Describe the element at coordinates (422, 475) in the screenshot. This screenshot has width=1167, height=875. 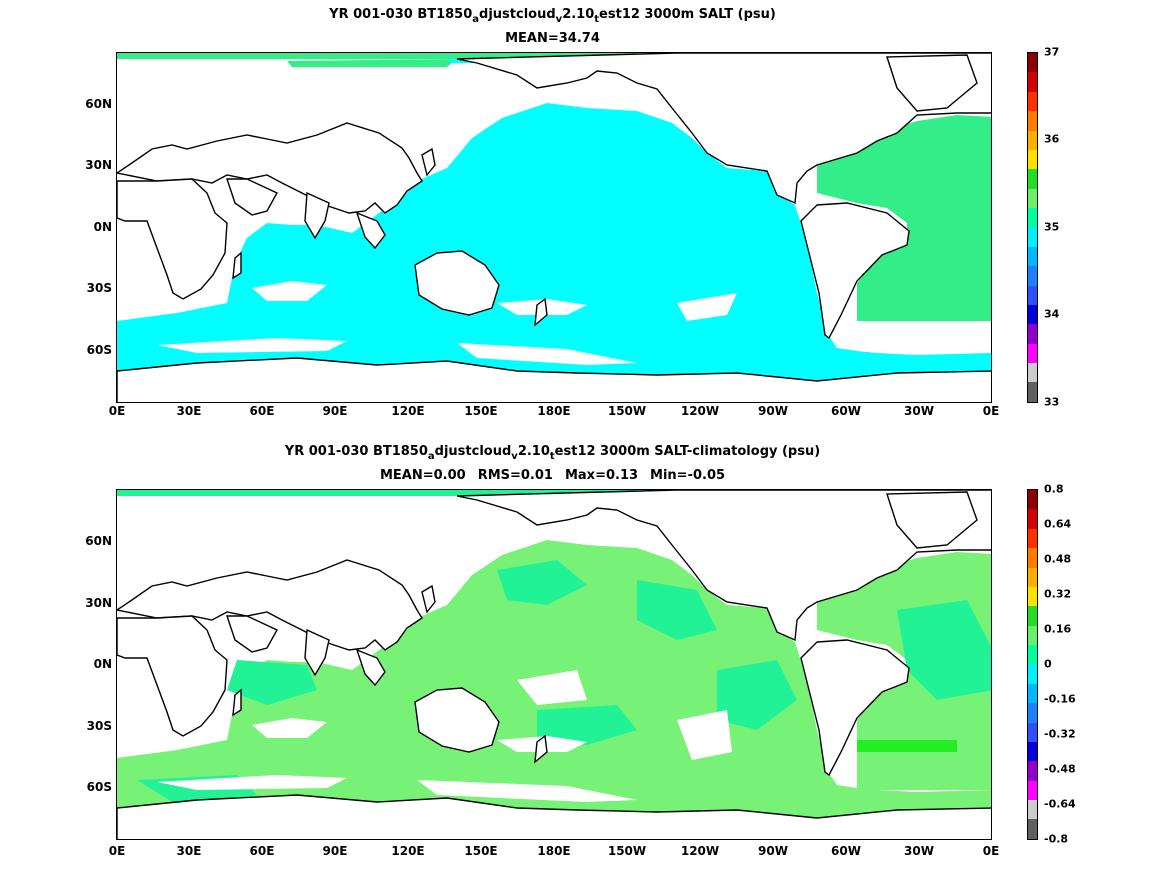
I see `stat-mean: MEAN=0.00` at that location.